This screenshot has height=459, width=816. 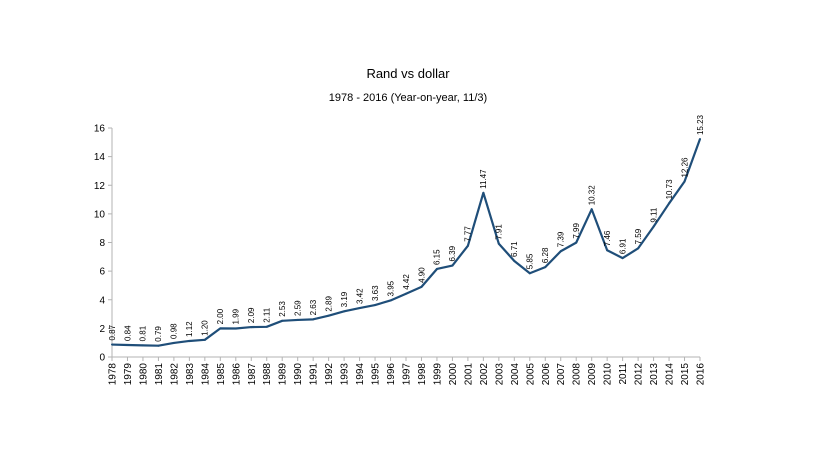 What do you see at coordinates (453, 374) in the screenshot?
I see `x-tick-label: 2000` at bounding box center [453, 374].